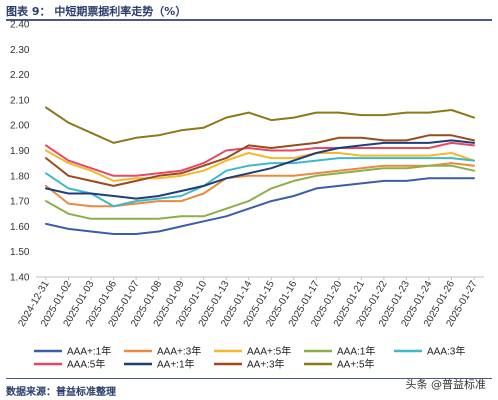 The image size is (498, 400). I want to click on legend-entry: AAA+:3年, so click(179, 351).